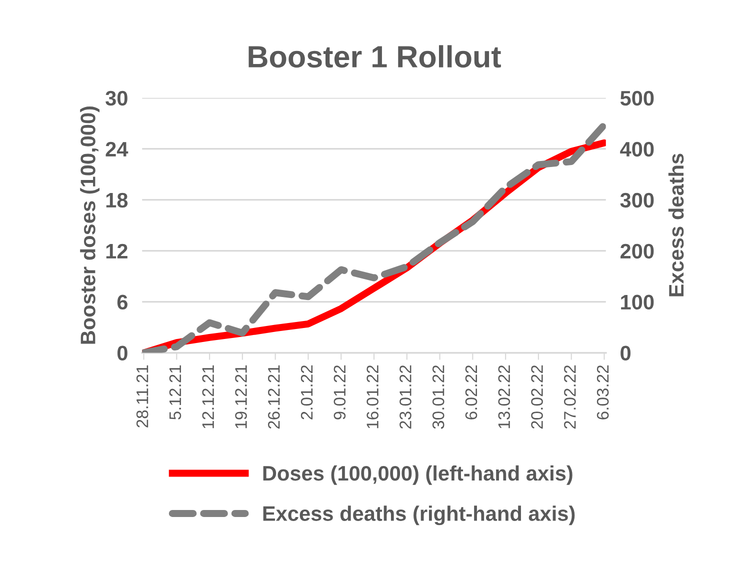 The width and height of the screenshot is (748, 569). I want to click on y2-tick-label: 500, so click(637, 98).